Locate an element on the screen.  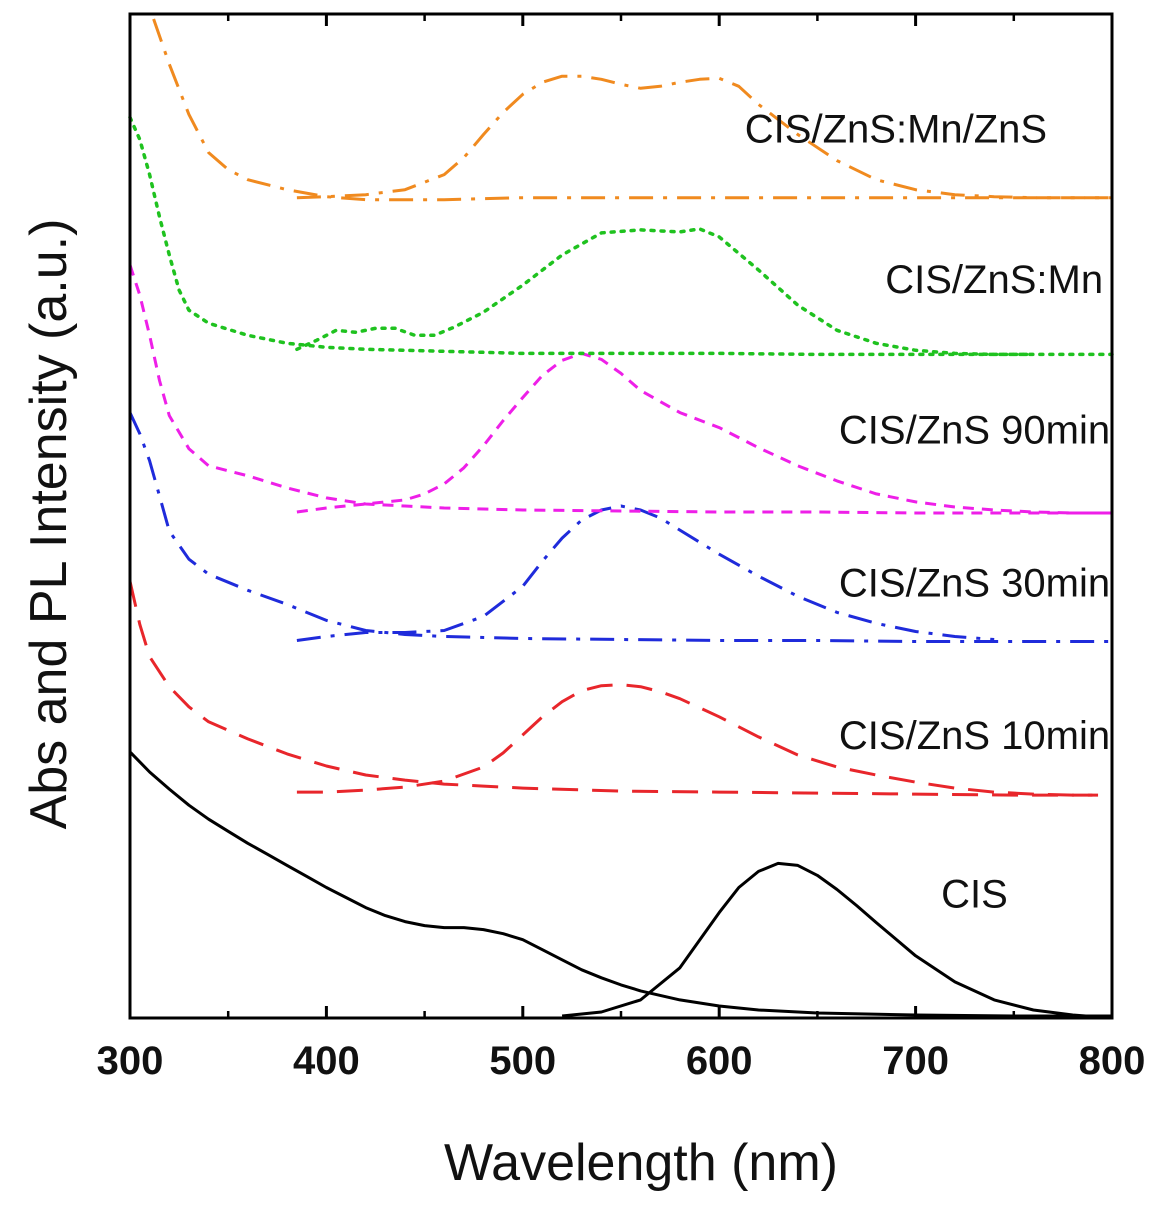
line-cis-pl is located at coordinates (837, 940).